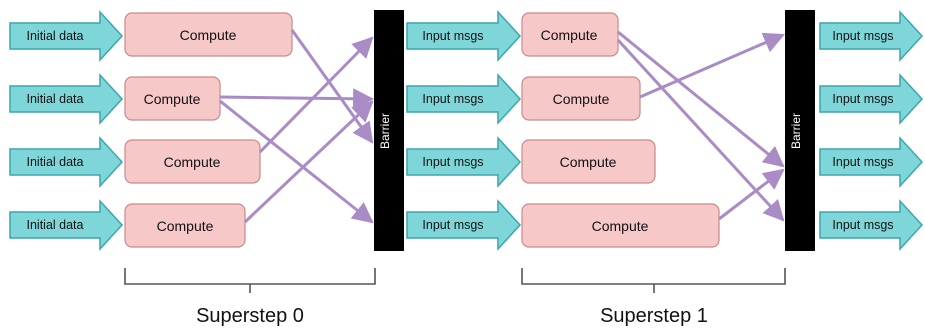 This screenshot has width=925, height=329. What do you see at coordinates (250, 297) in the screenshot?
I see `superstep0-bracket: Superstep 0` at bounding box center [250, 297].